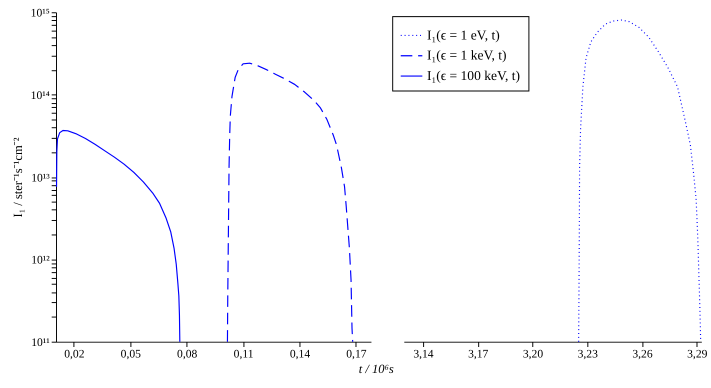 Image resolution: width=711 pixels, height=388 pixels. Describe the element at coordinates (478, 354) in the screenshot. I see `x-tick-label: 3,17` at that location.